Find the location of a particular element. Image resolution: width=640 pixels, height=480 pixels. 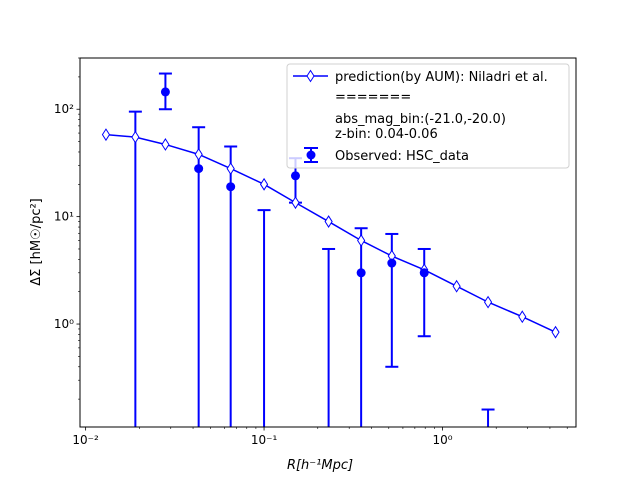

y-tick-label: 10⁰ is located at coordinates (64, 324).